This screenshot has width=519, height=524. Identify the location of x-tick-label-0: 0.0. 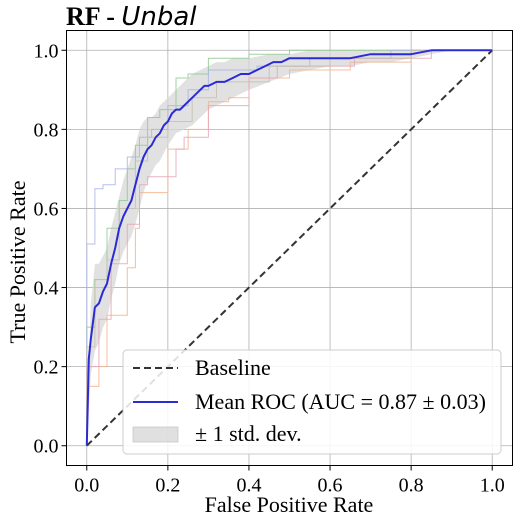
(86, 486).